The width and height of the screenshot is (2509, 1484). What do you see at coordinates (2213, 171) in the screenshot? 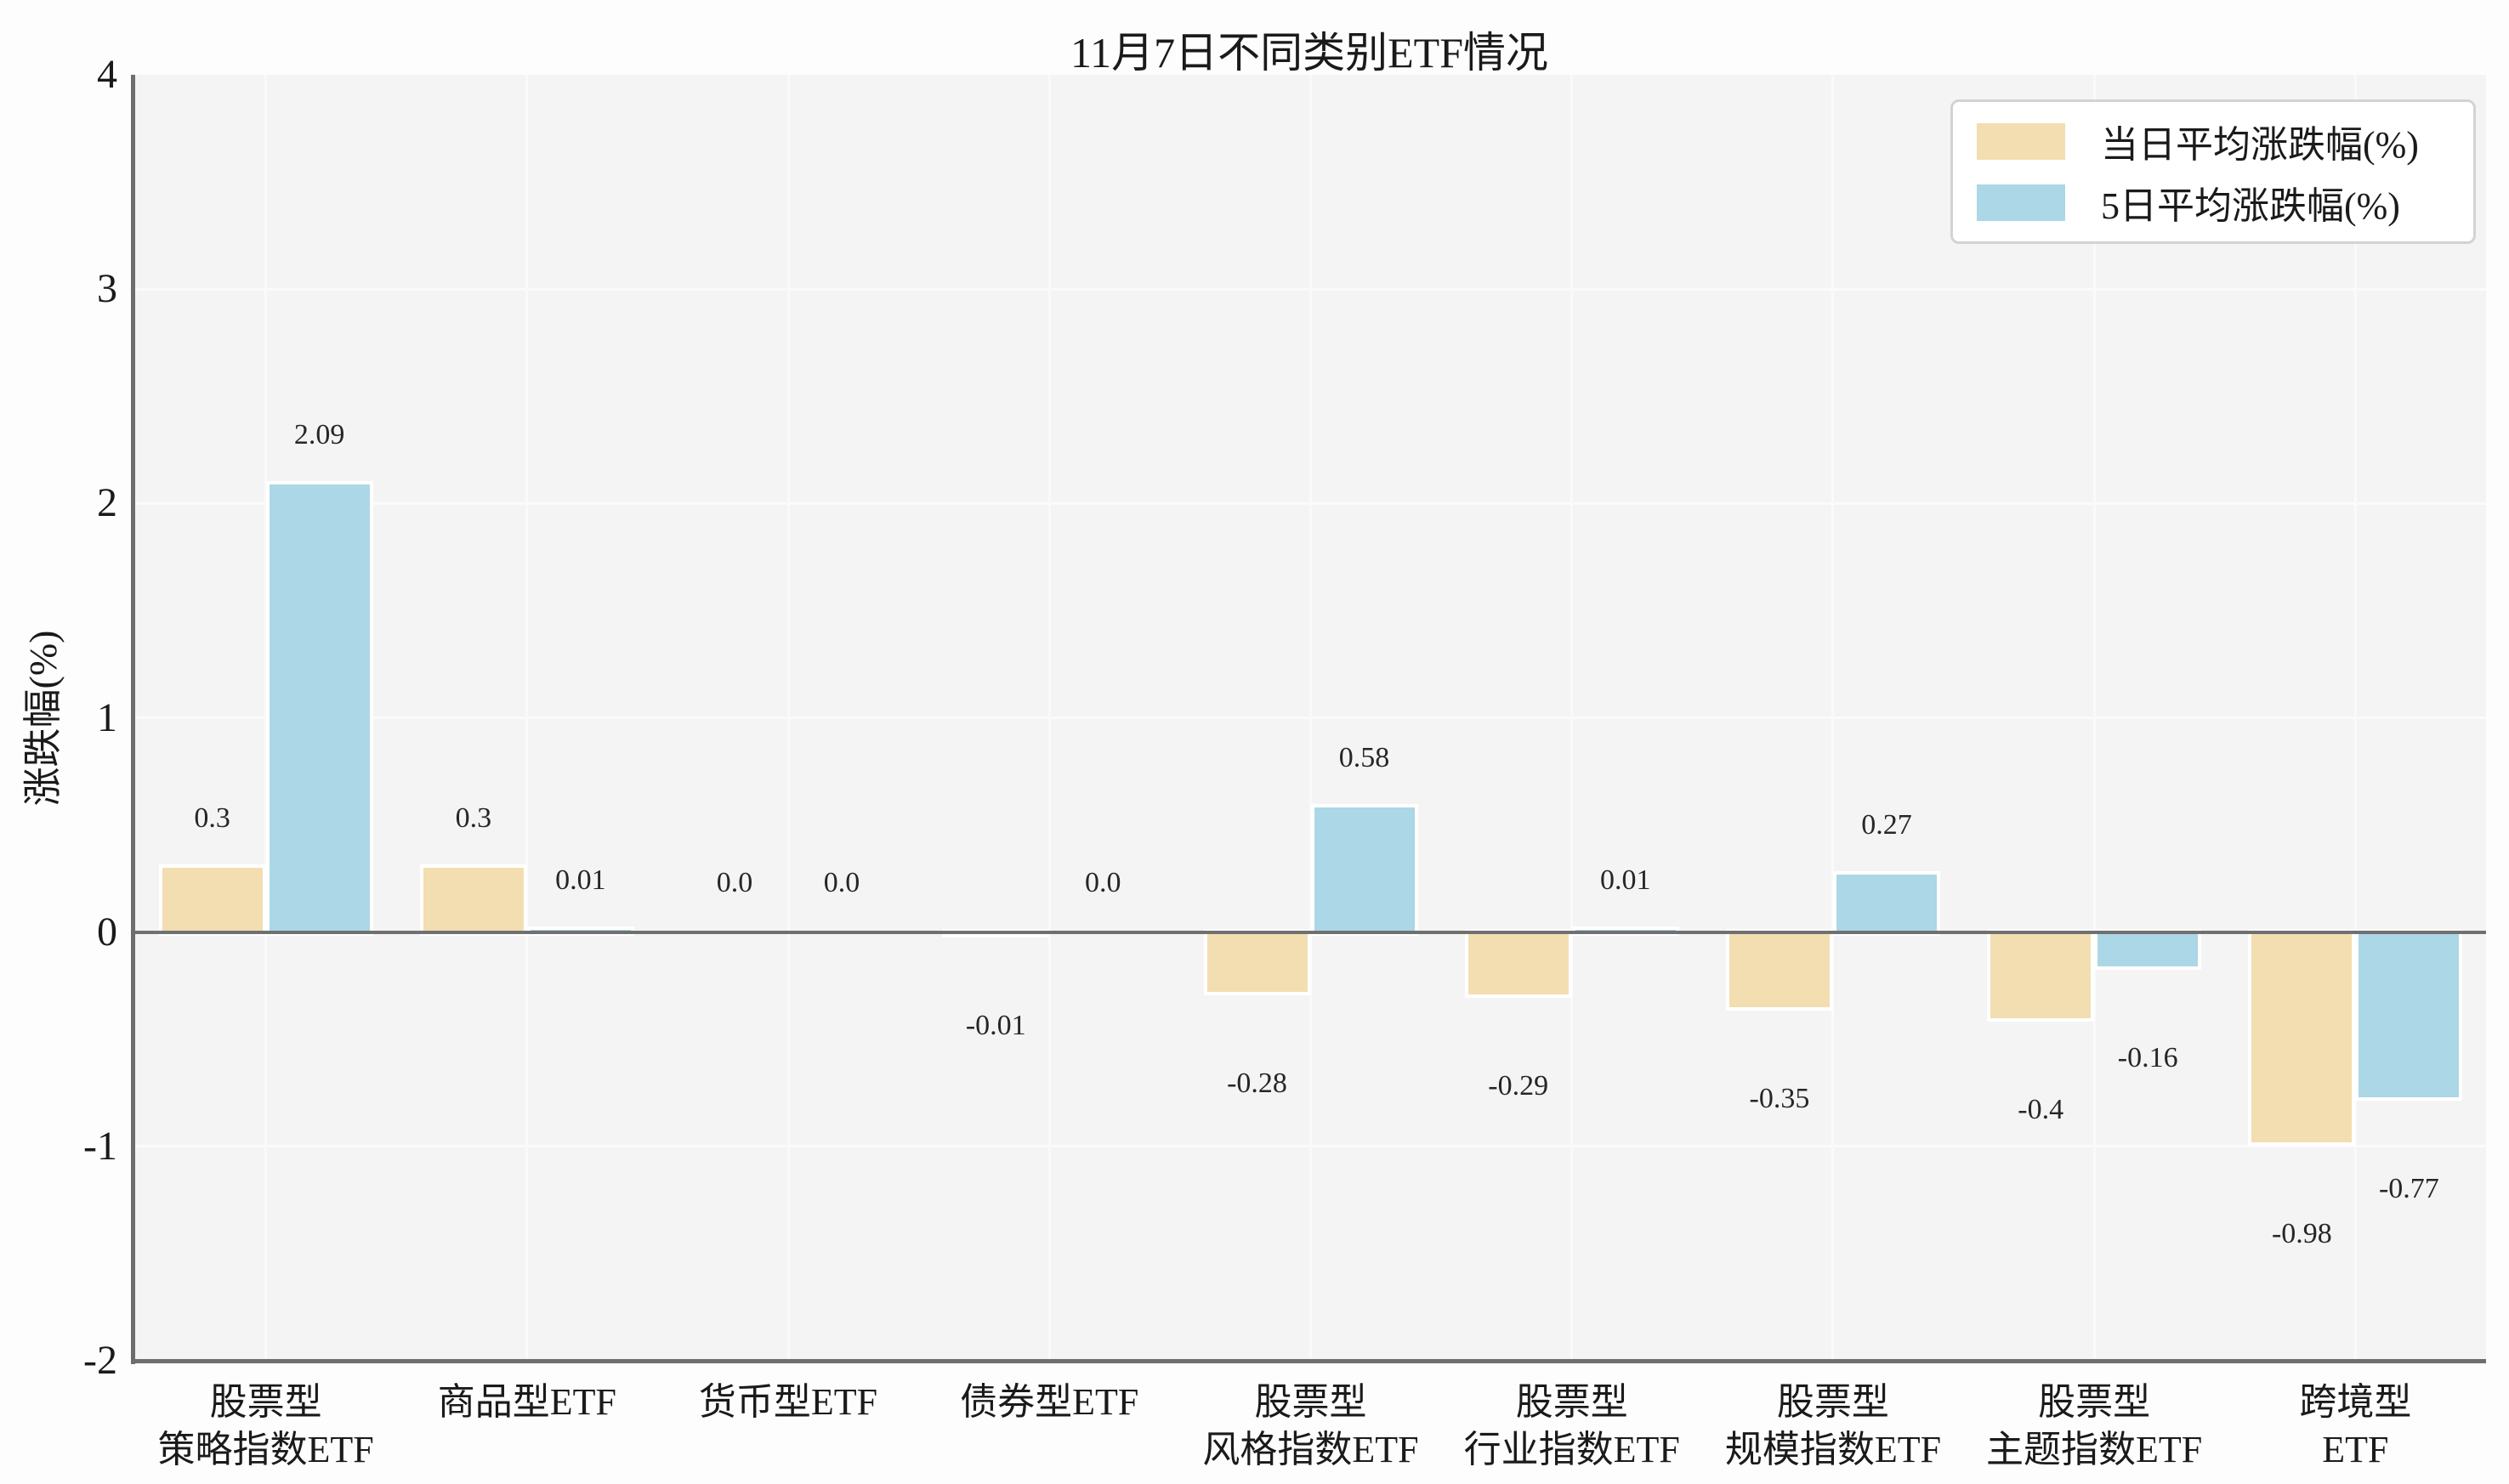
I see `legend: 当日平均涨跌幅(%) 5日平均涨跌幅(%)` at bounding box center [2213, 171].